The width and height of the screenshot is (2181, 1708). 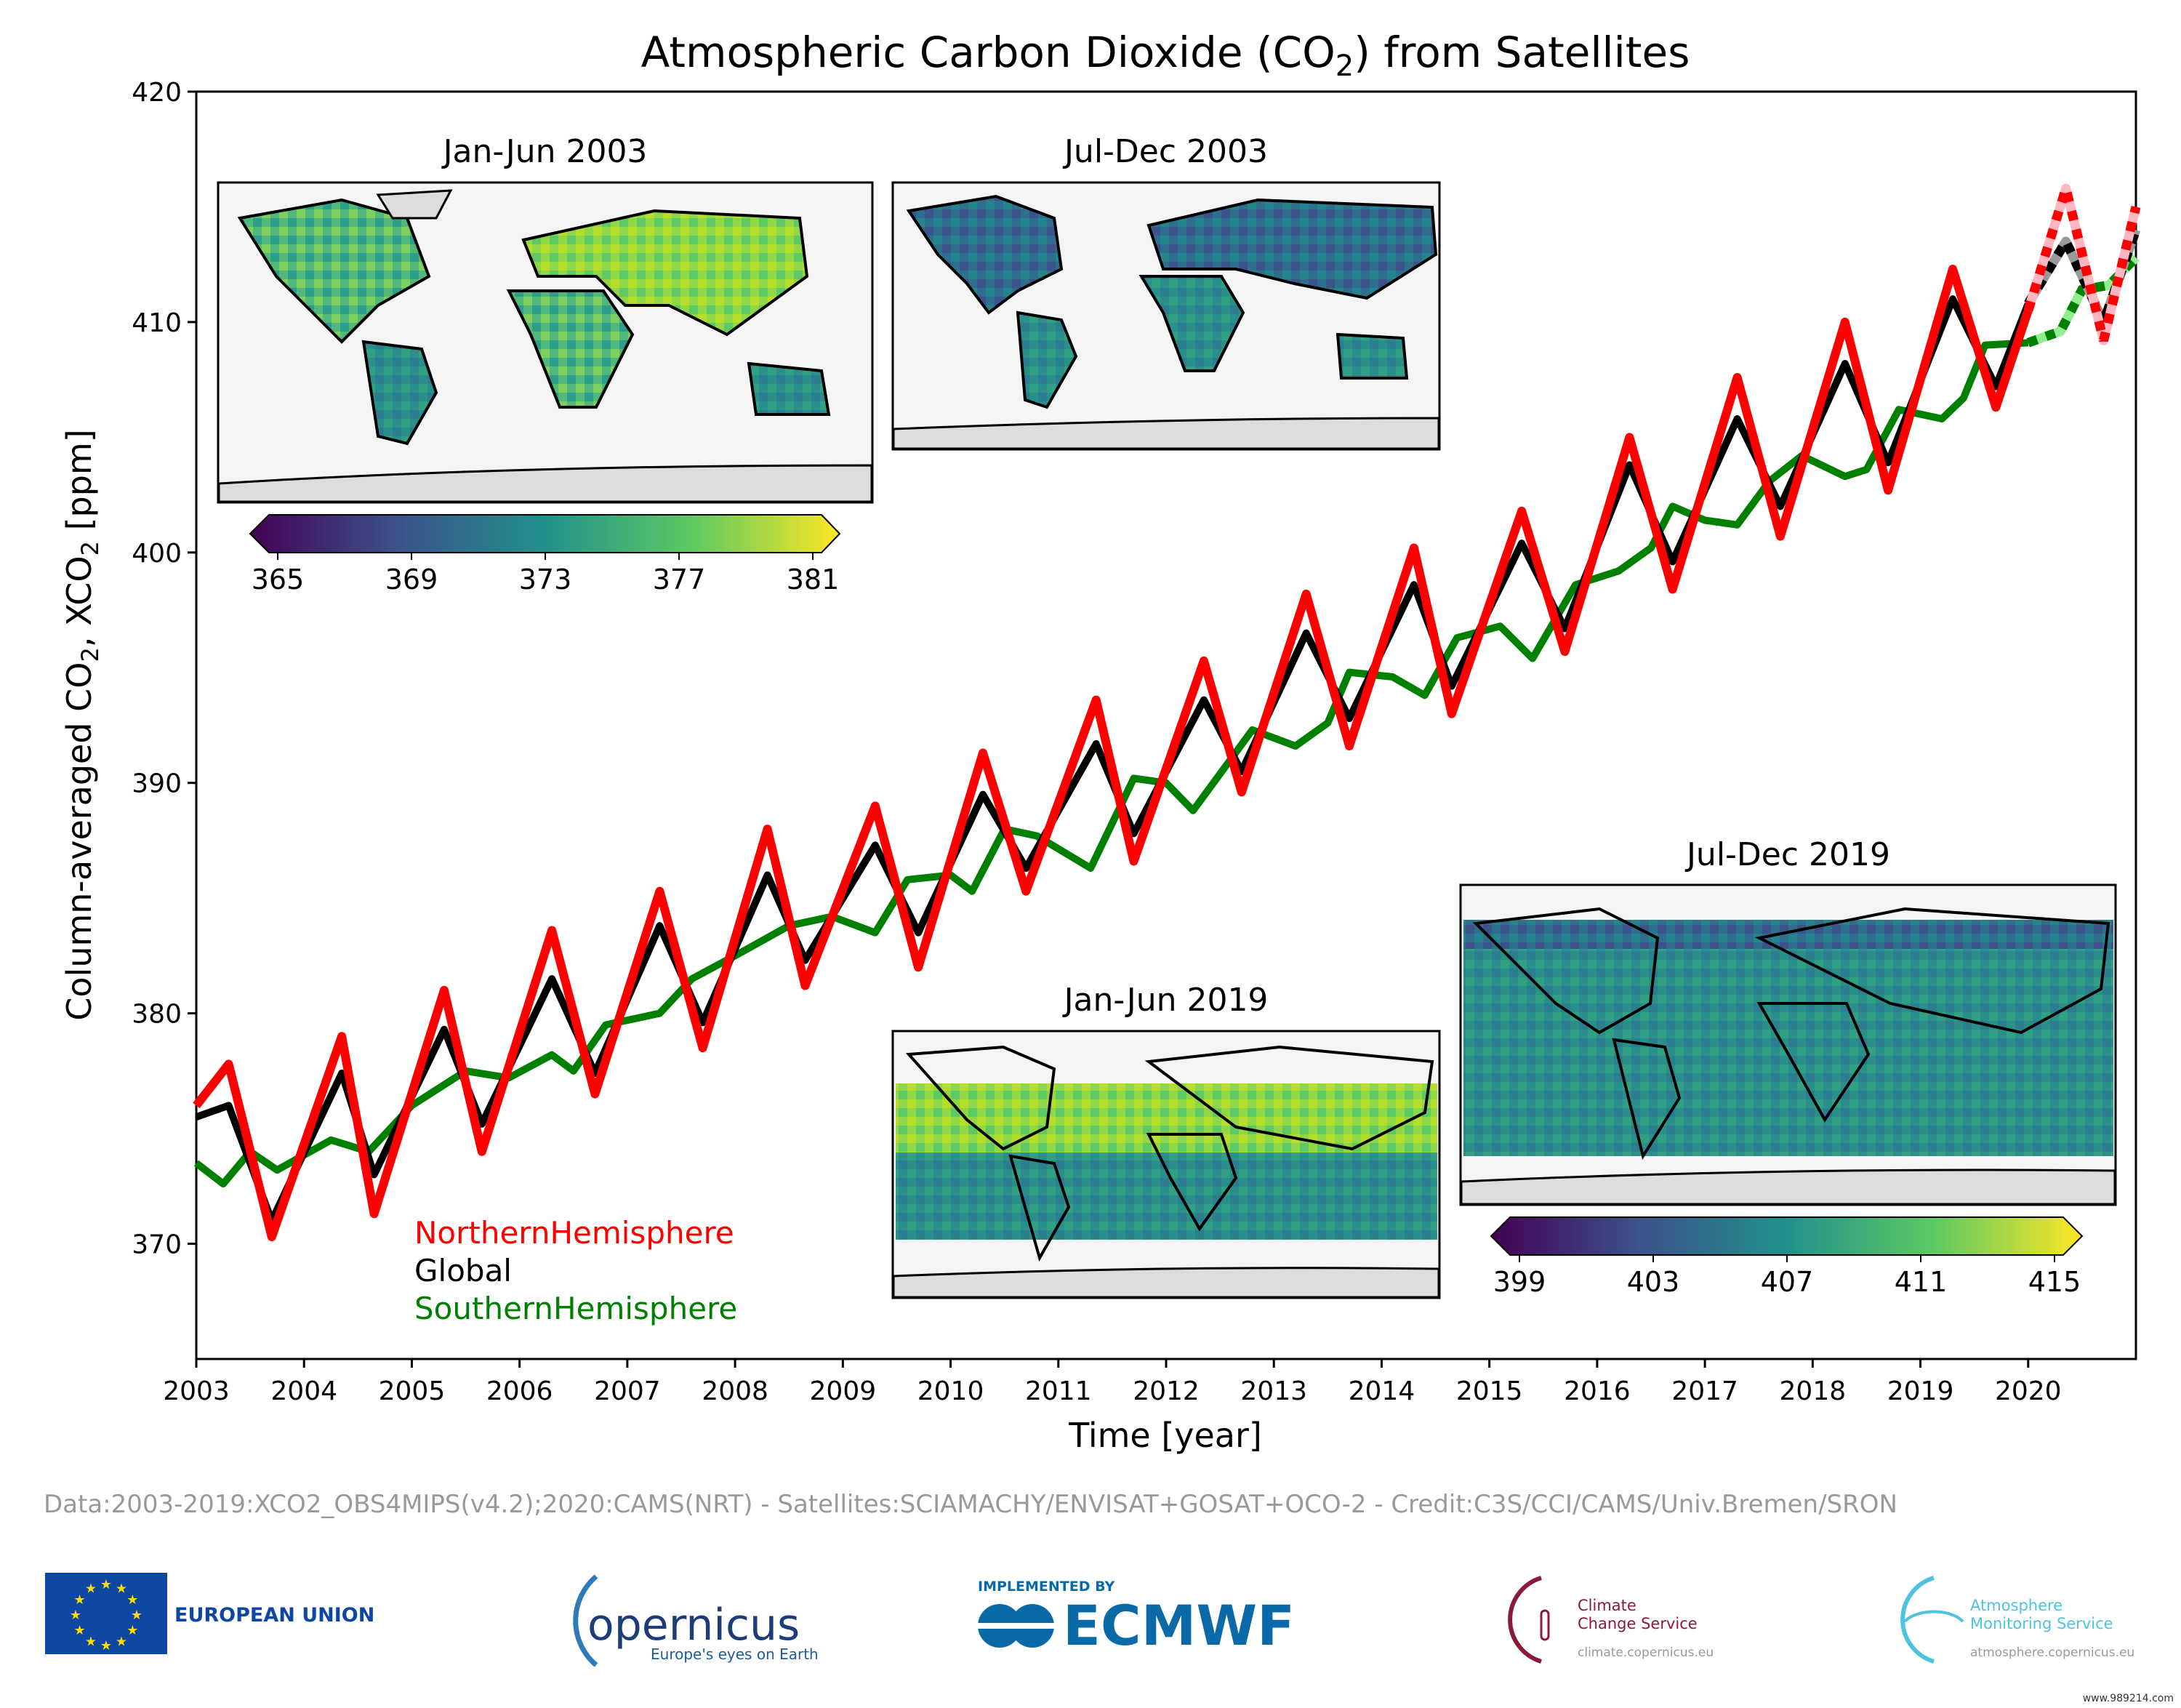 What do you see at coordinates (1598, 1391) in the screenshot?
I see `x-tick-label: 2016` at bounding box center [1598, 1391].